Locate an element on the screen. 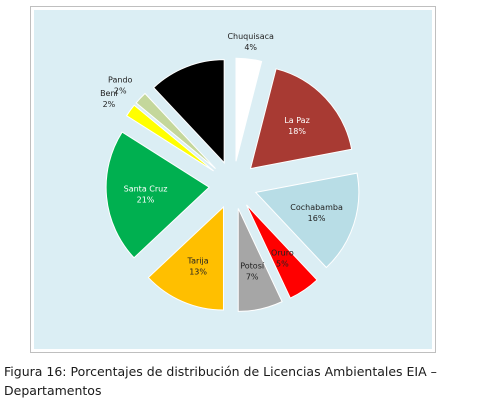  pie-slice-cochabamba is located at coordinates (307, 220).